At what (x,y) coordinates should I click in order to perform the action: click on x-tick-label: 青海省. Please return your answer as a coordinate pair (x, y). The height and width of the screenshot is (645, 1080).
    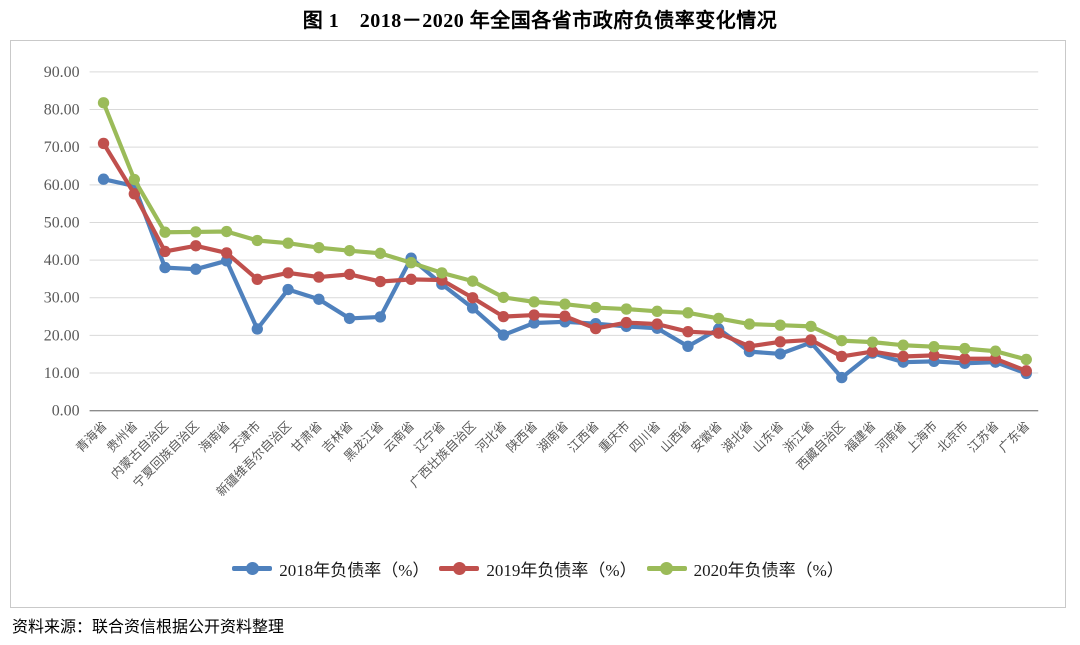
    Looking at the image, I should click on (91, 436).